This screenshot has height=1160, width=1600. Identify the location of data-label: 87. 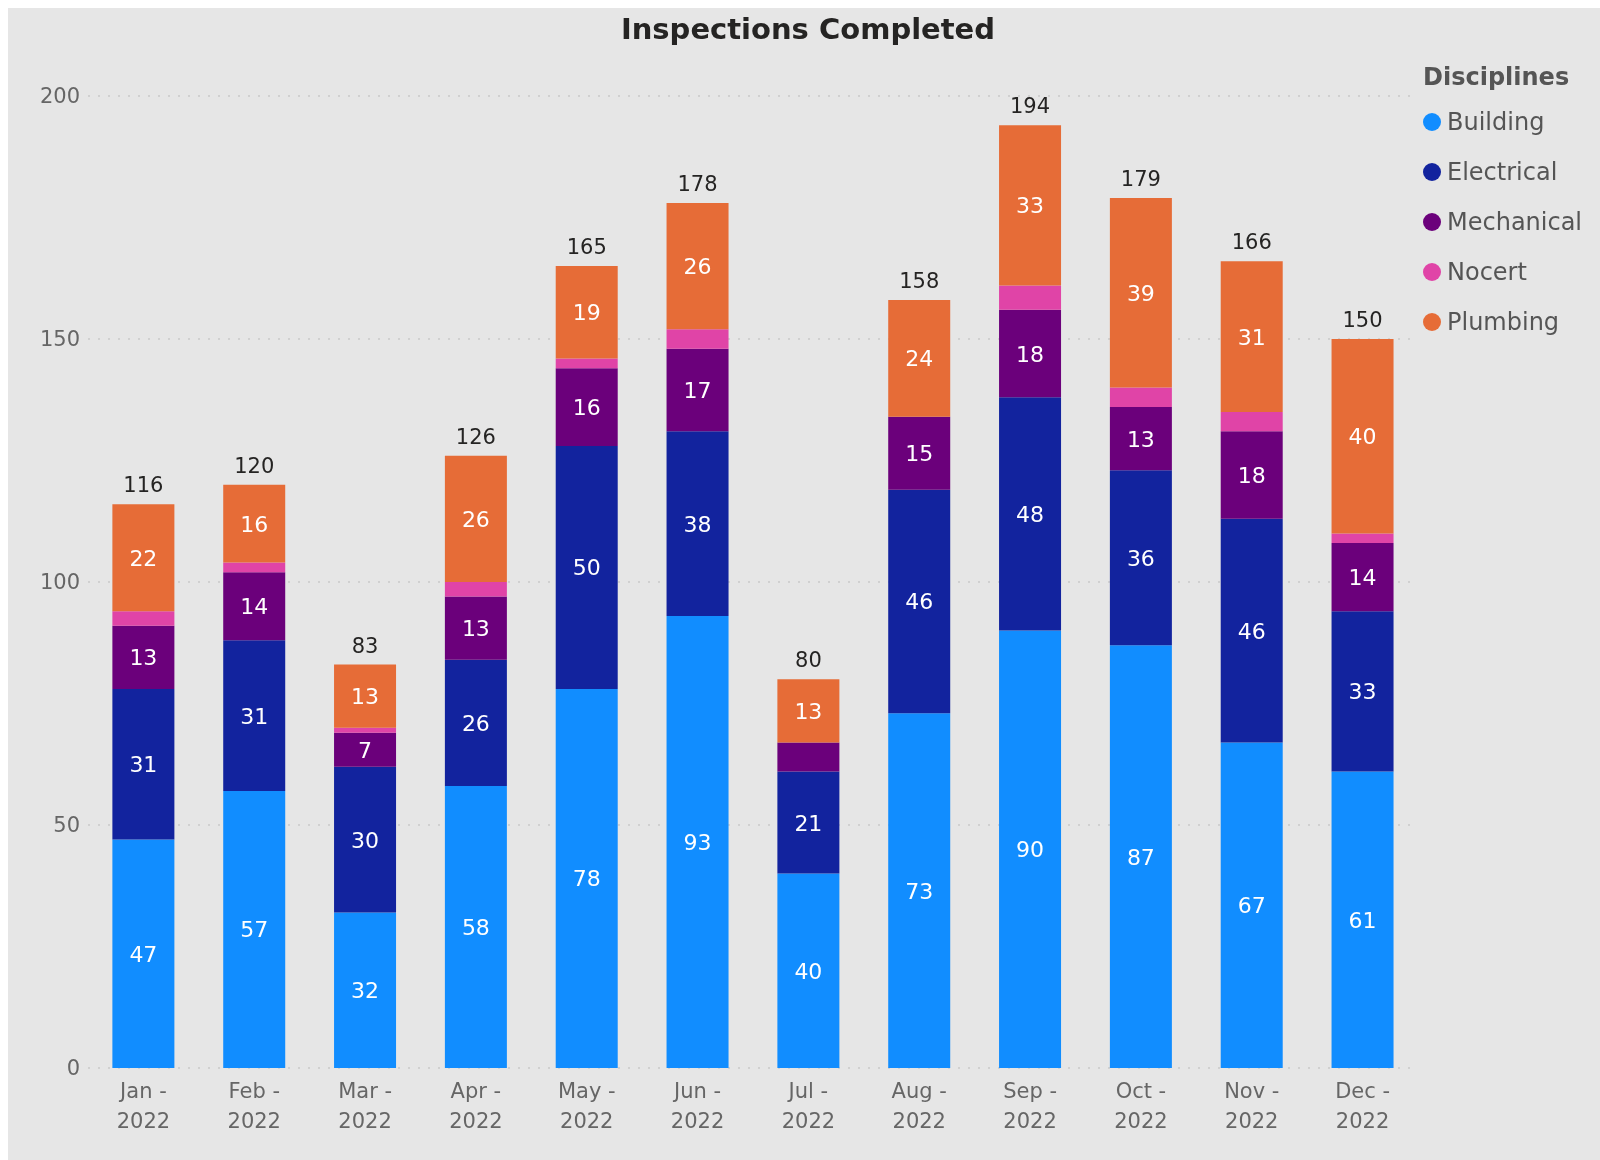
(1140, 857).